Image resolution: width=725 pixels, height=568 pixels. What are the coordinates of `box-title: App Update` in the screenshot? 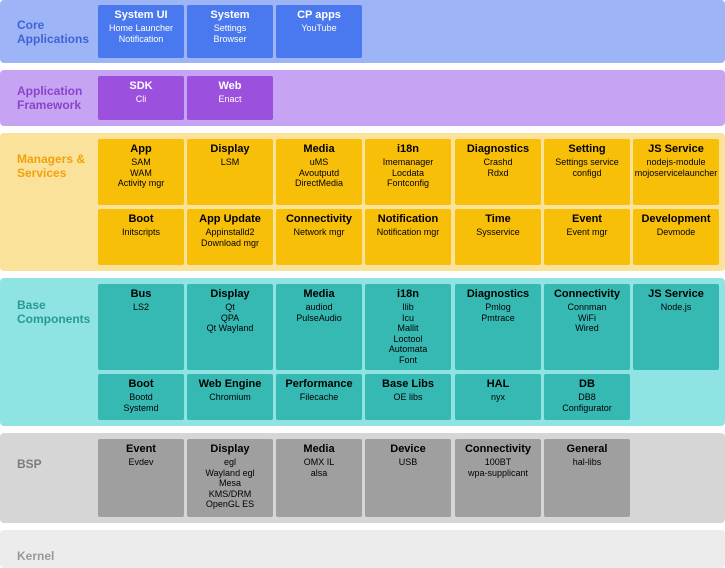 It's located at (230, 219).